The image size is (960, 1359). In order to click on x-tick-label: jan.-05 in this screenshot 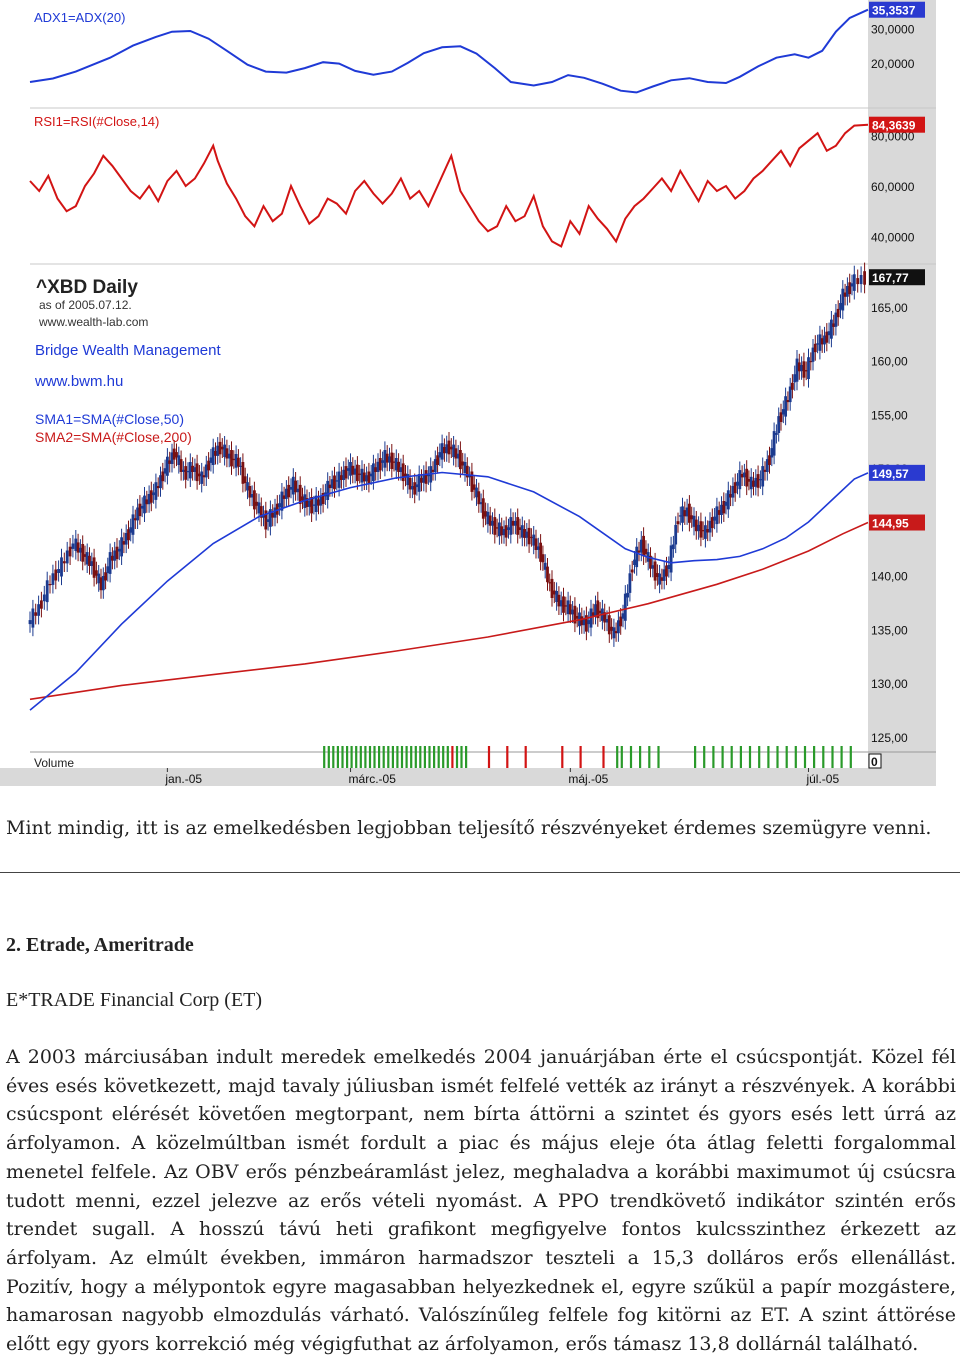, I will do `click(183, 779)`.